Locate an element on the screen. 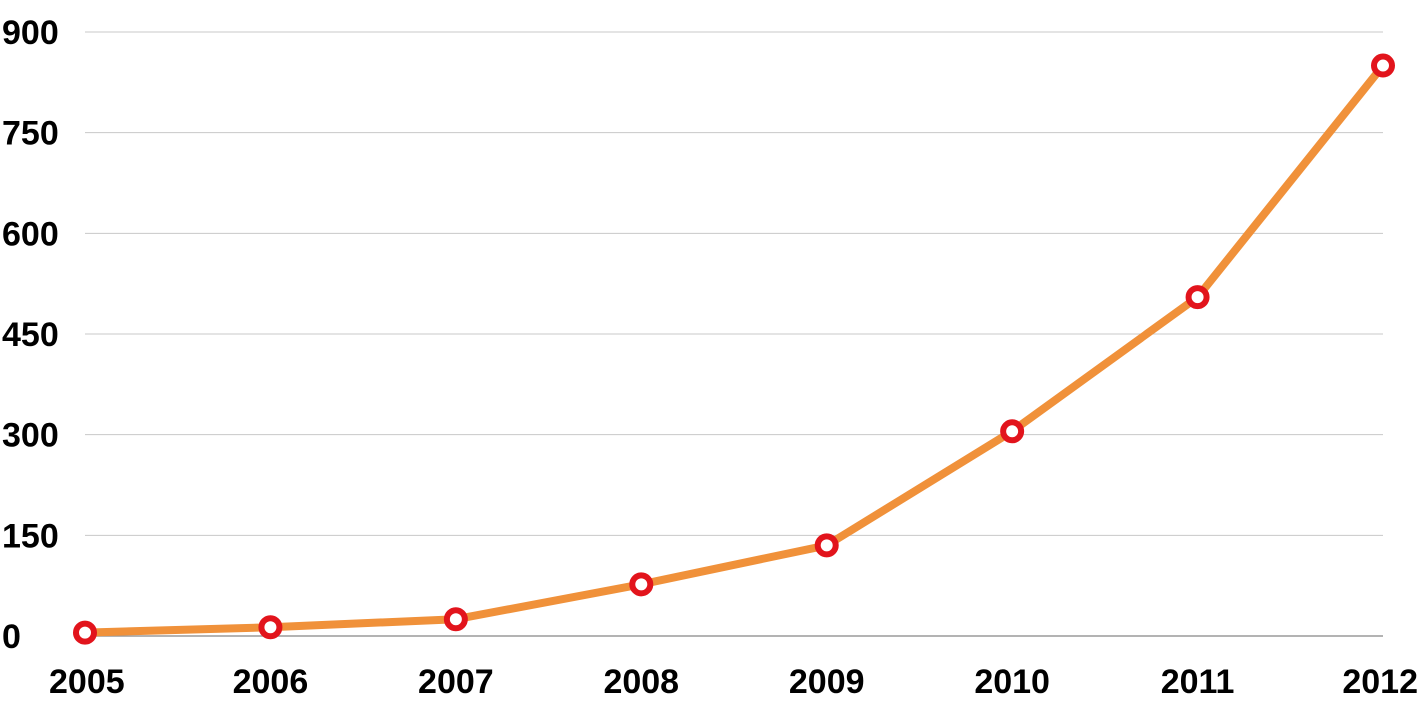 This screenshot has height=708, width=1428. data-point-2012 is located at coordinates (1383, 65).